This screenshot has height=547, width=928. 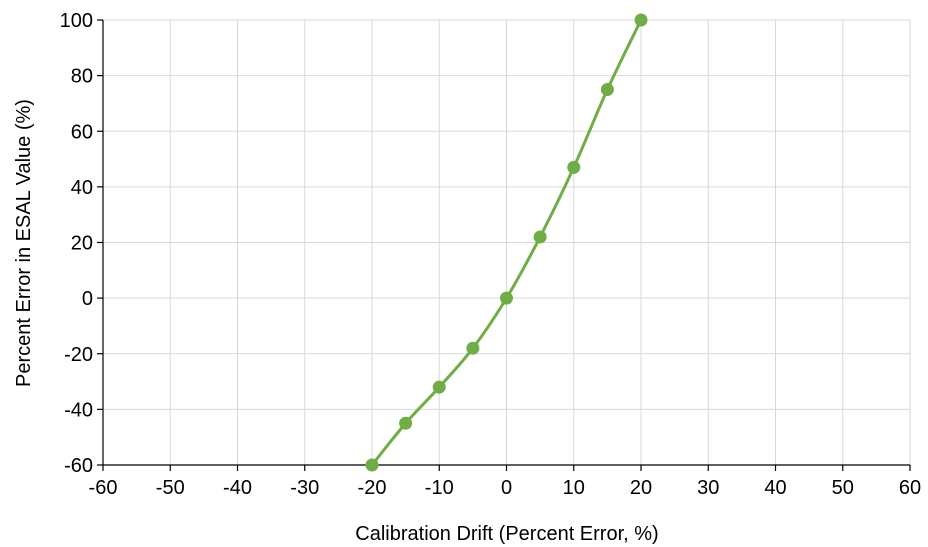 What do you see at coordinates (78, 466) in the screenshot?
I see `y-tick-label: -60` at bounding box center [78, 466].